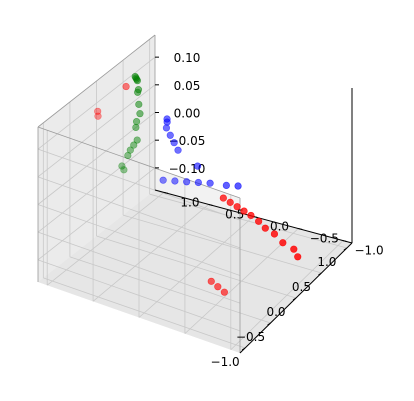  I want to click on z-tick-label: 0.00, so click(187, 114).